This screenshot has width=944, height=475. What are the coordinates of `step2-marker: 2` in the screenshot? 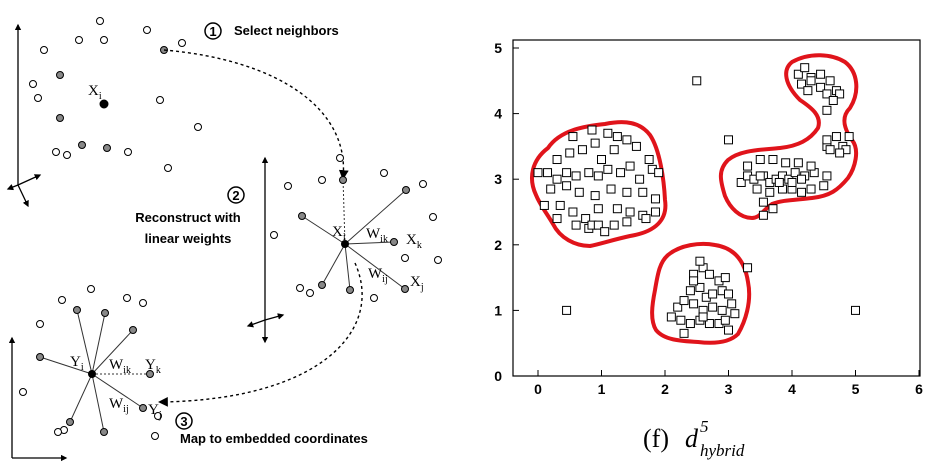 It's located at (236, 195).